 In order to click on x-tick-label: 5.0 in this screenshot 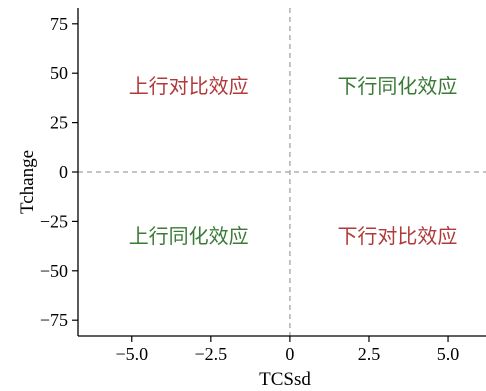, I will do `click(448, 354)`.